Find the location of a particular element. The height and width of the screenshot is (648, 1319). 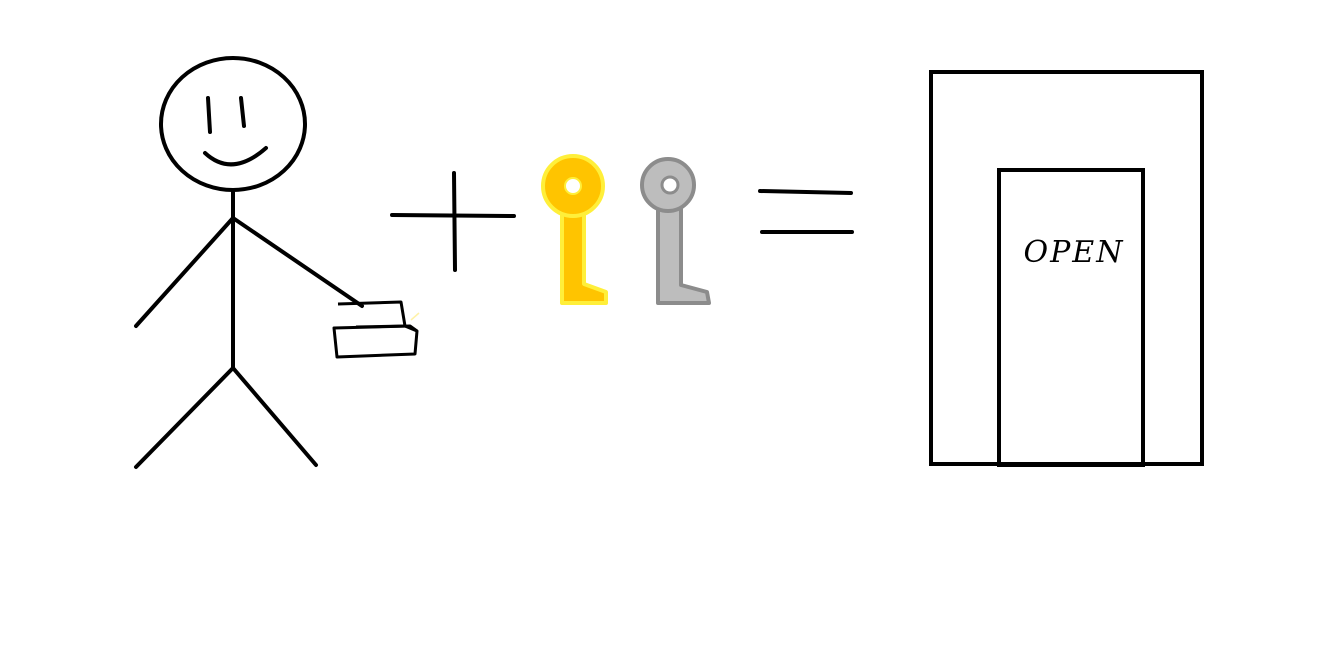

figure-right-eye is located at coordinates (242, 112).